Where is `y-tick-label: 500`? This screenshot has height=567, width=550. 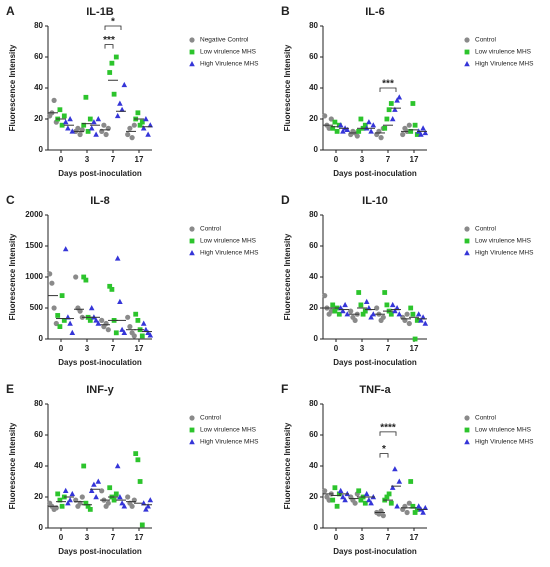 y-tick-label: 500 is located at coordinates (37, 307).